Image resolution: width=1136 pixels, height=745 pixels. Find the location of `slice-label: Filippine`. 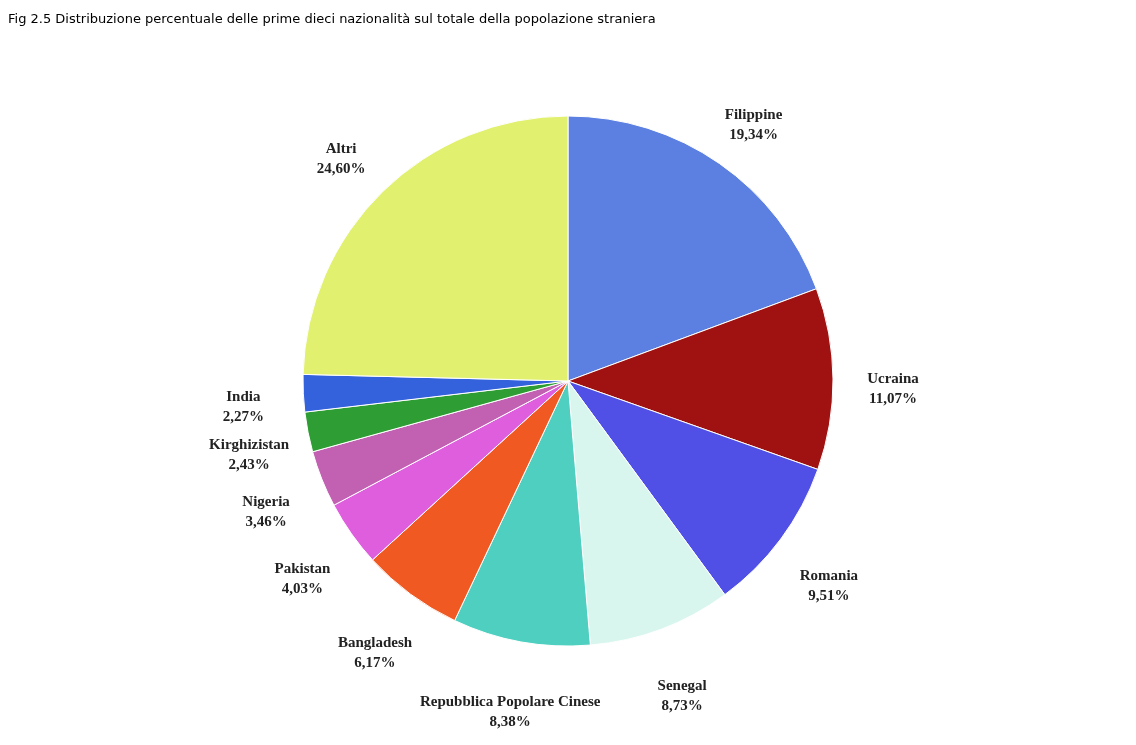

slice-label: Filippine is located at coordinates (753, 114).